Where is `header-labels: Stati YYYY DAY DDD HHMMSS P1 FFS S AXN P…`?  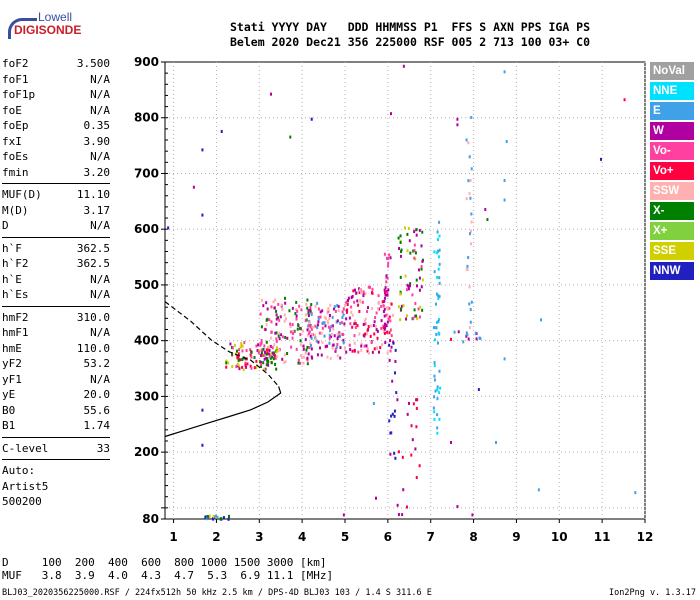 header-labels: Stati YYYY DAY DDD HHMMSS P1 FFS S AXN P… is located at coordinates (410, 27).